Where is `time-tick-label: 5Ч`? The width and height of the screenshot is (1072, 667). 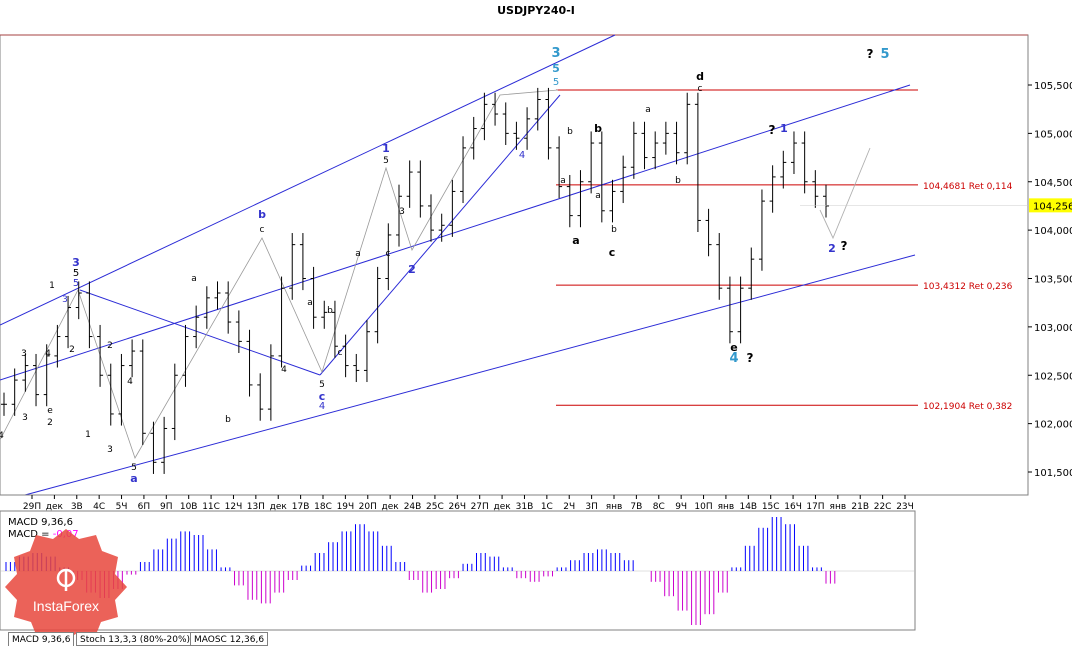 time-tick-label: 5Ч is located at coordinates (122, 507).